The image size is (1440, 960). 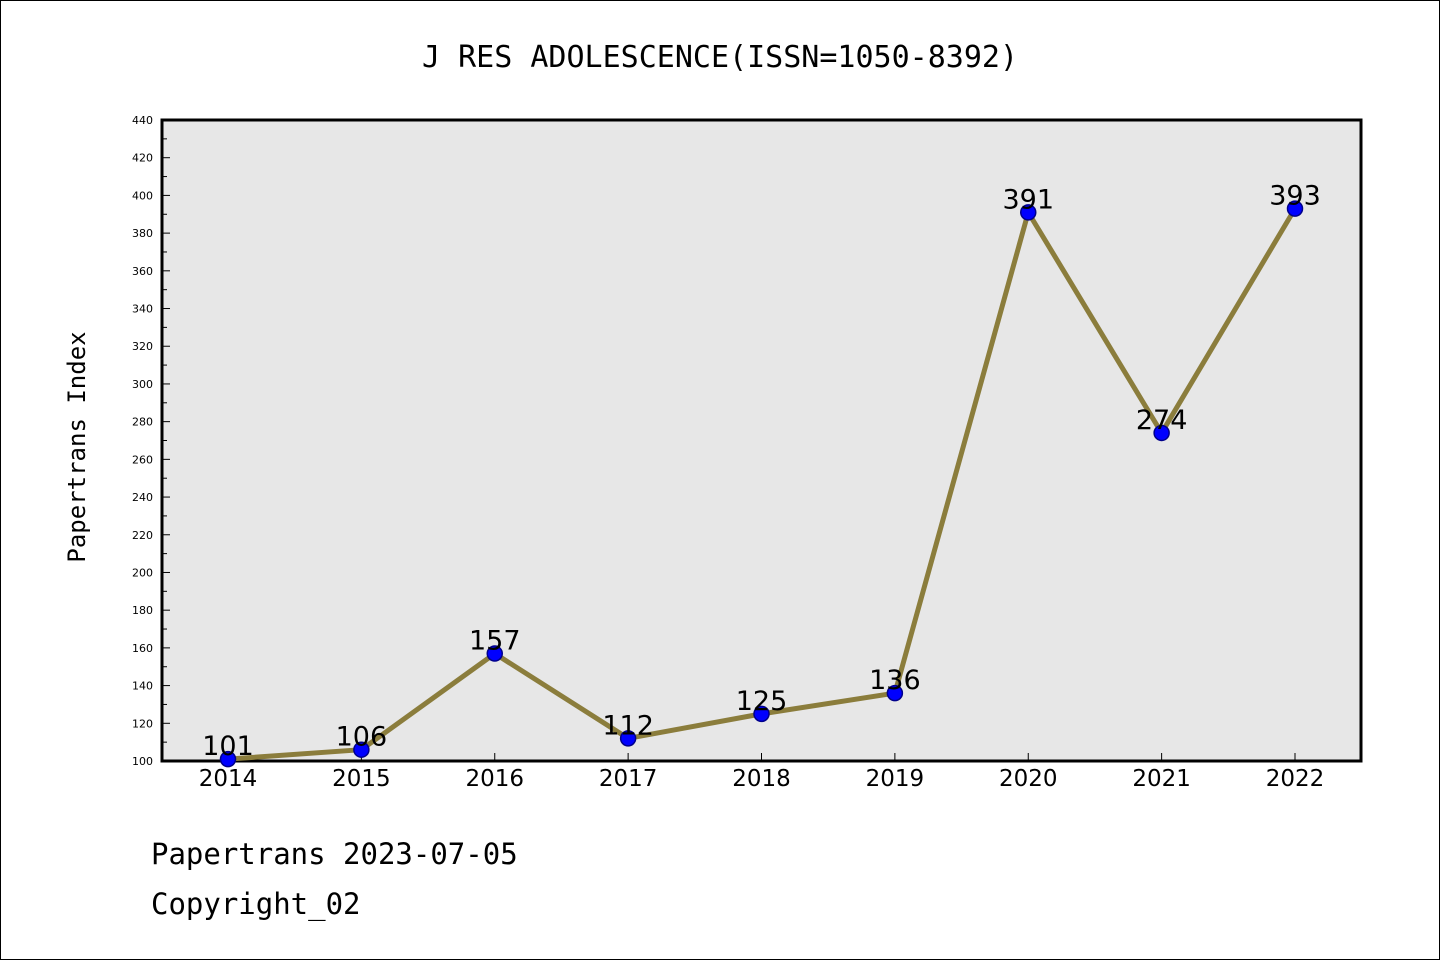 I want to click on y-tick-label: 140, so click(x=142, y=686).